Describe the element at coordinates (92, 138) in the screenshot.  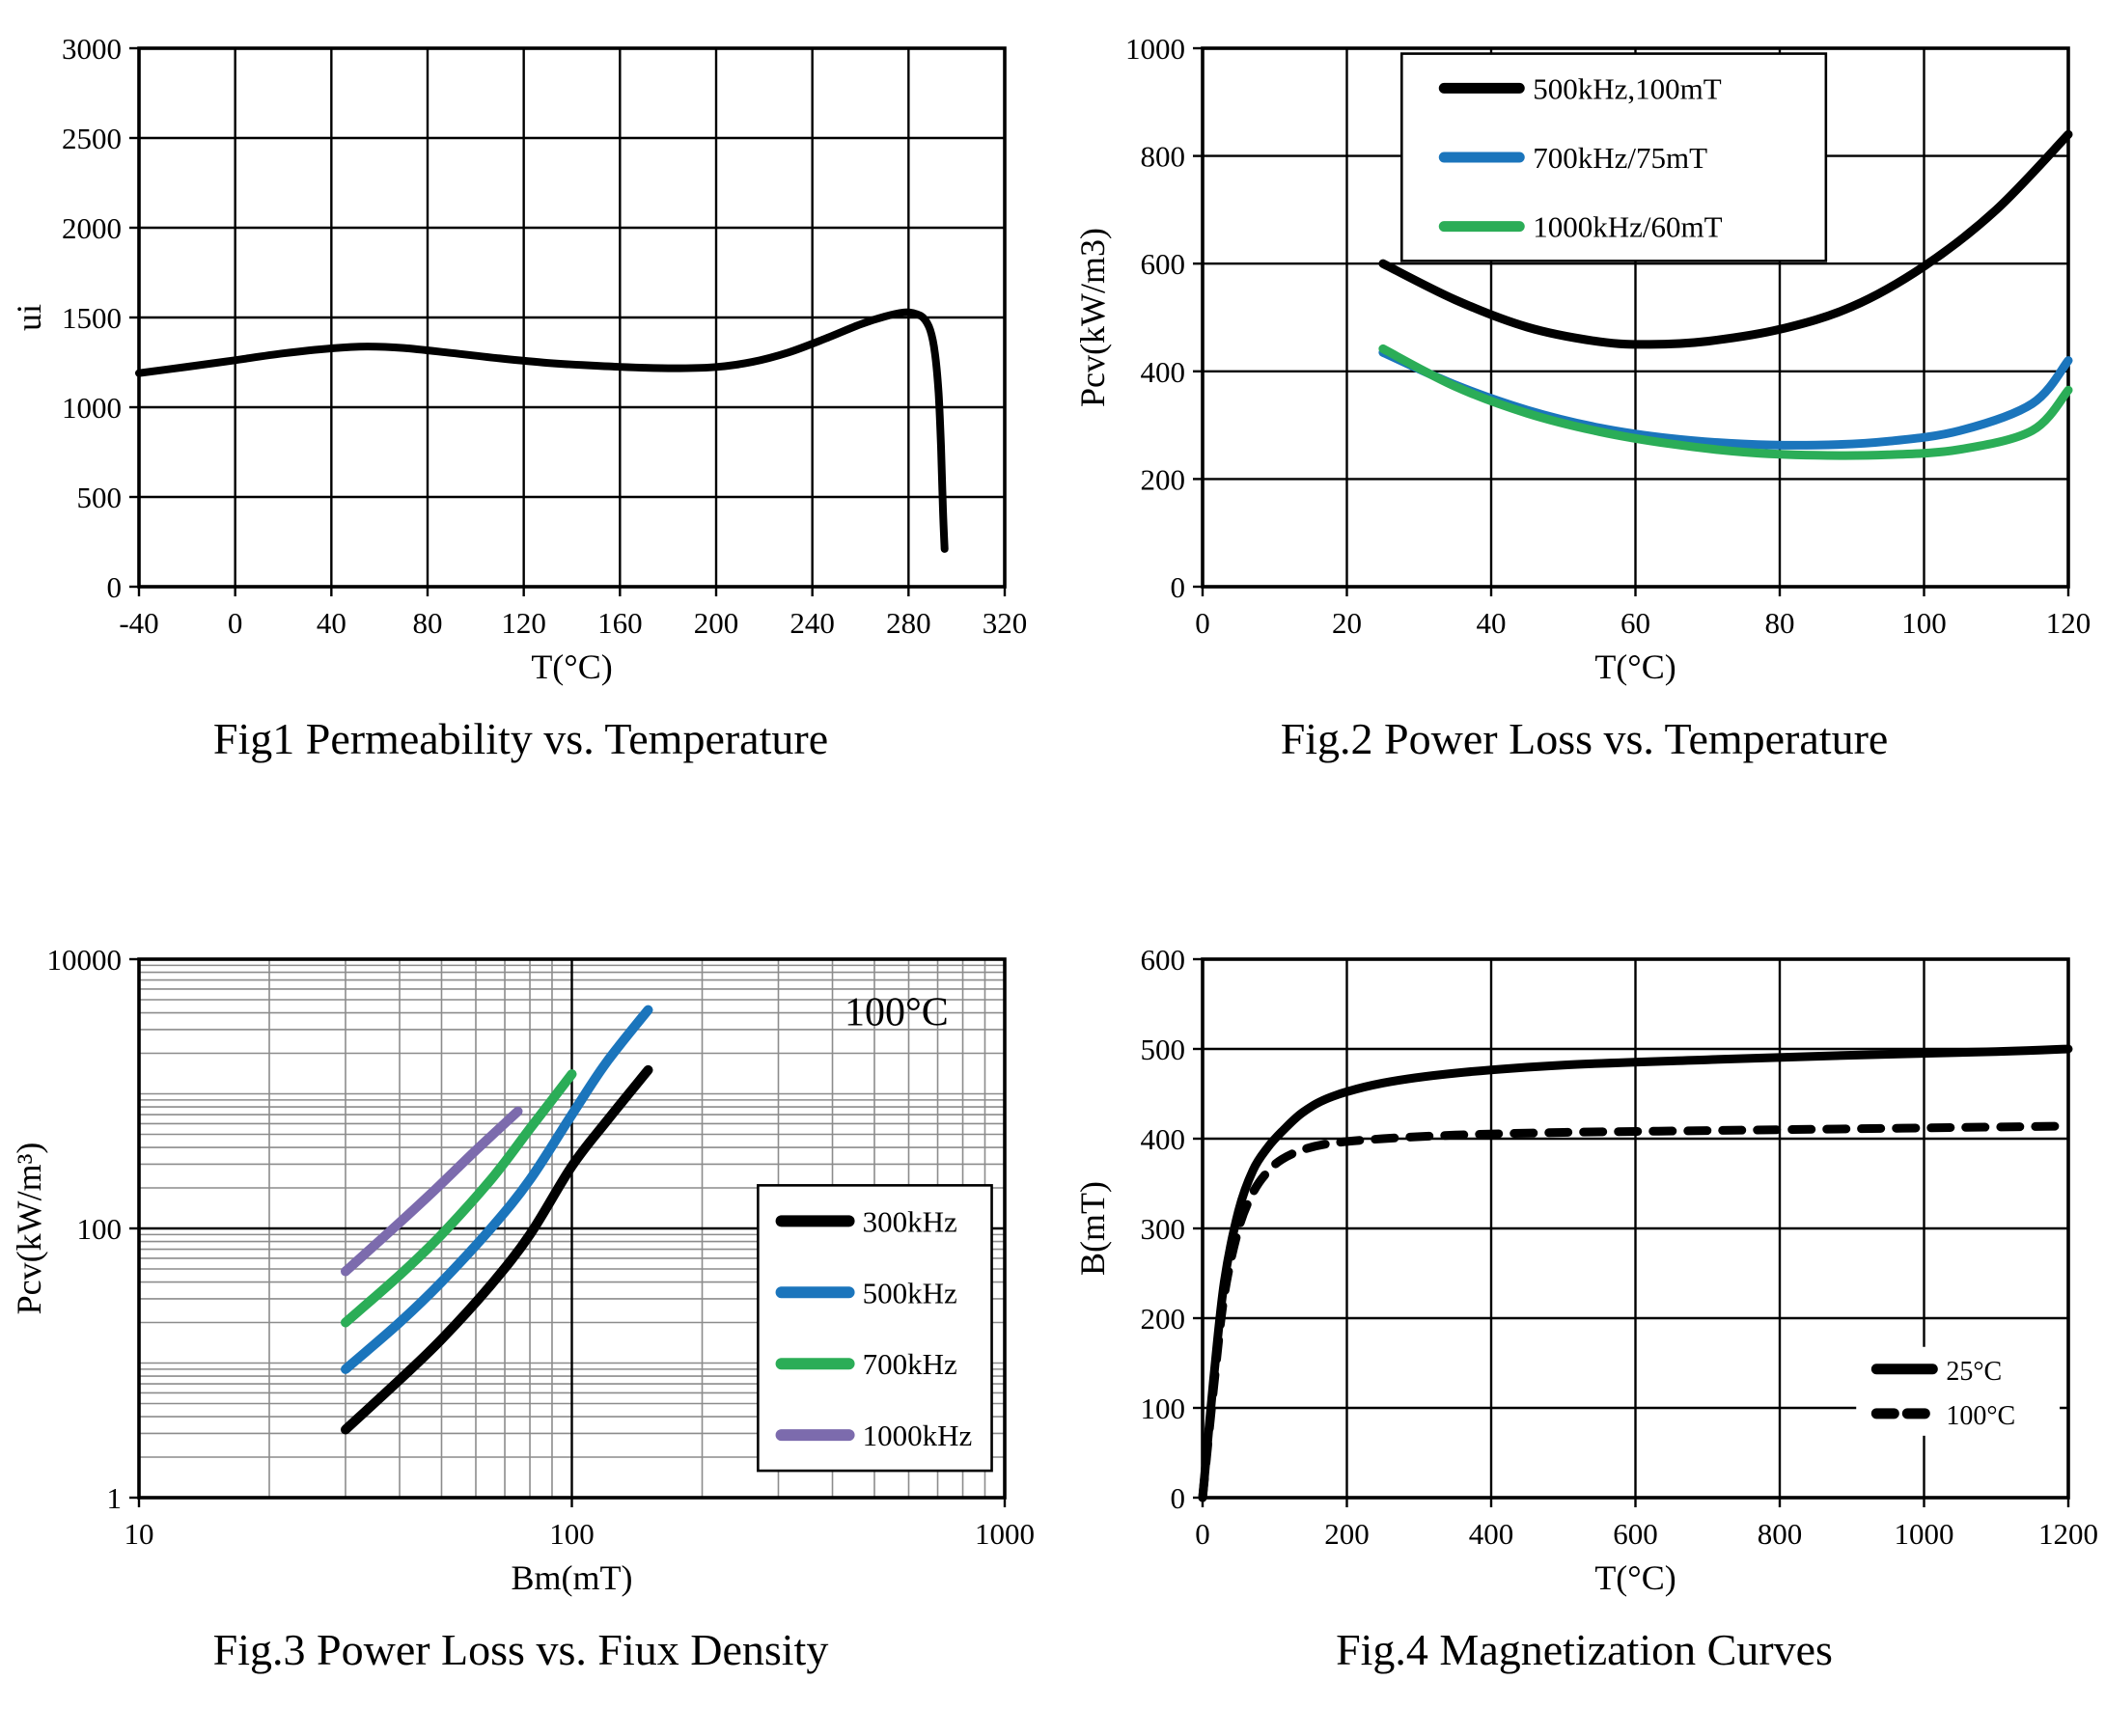
I see `svg-text: 2500` at that location.